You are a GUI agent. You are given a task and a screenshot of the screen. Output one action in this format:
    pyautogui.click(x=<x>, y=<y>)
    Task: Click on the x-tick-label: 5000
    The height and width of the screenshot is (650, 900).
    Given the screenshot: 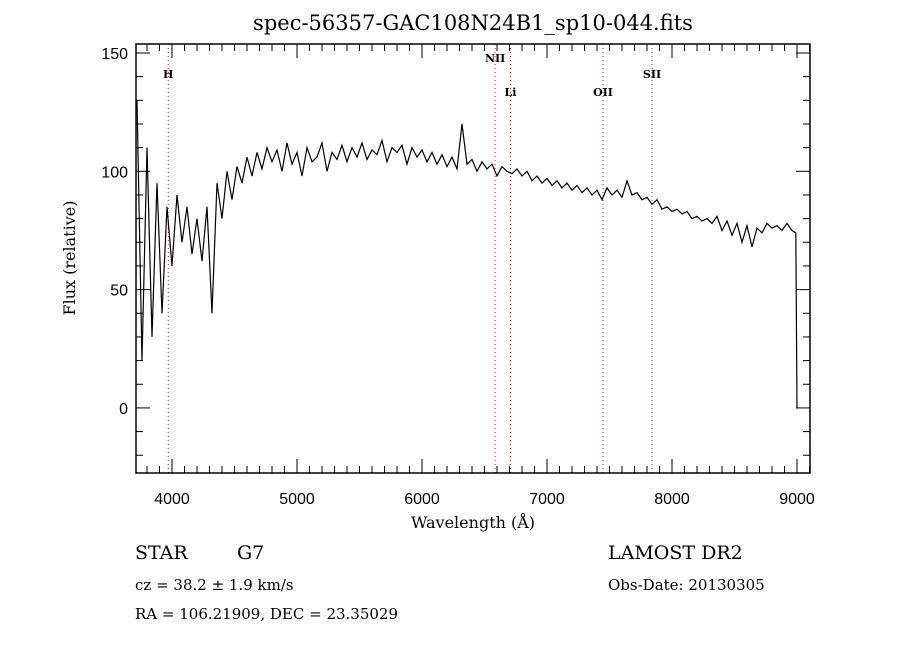 What is the action you would take?
    pyautogui.click(x=297, y=499)
    